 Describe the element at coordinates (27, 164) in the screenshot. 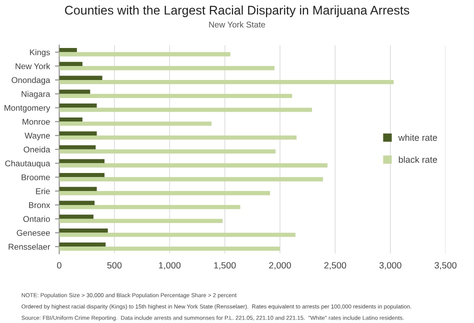

I see `y-tick-label: Chautauqua` at that location.